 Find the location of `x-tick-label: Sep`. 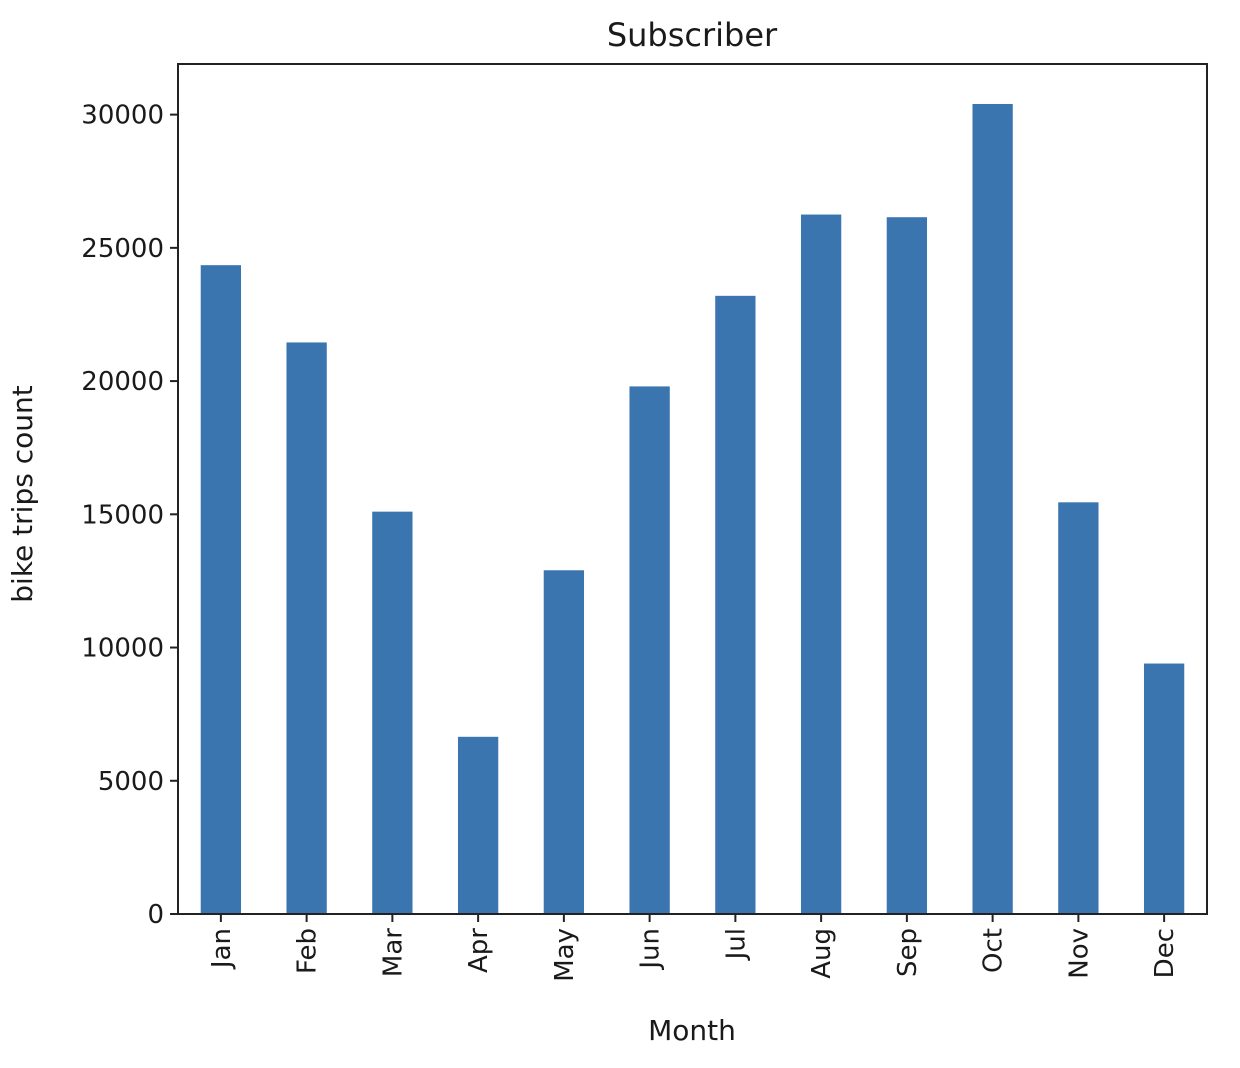

x-tick-label: Sep is located at coordinates (908, 952).